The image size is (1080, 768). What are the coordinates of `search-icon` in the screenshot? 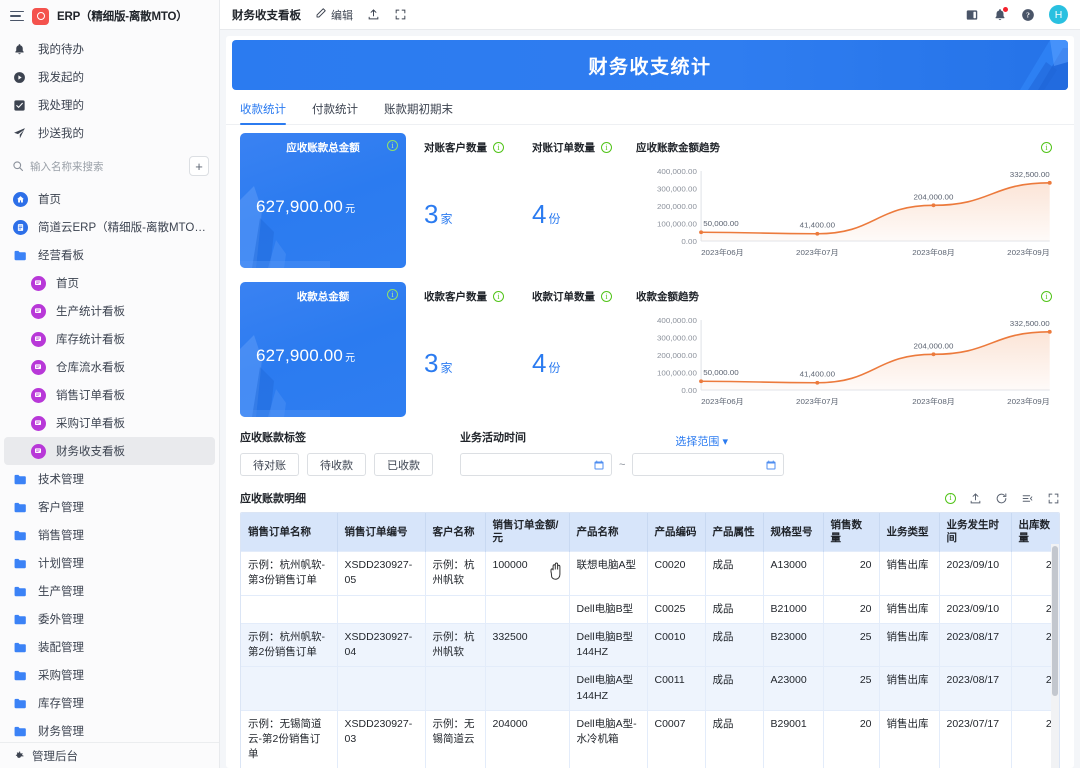 It's located at (18, 166).